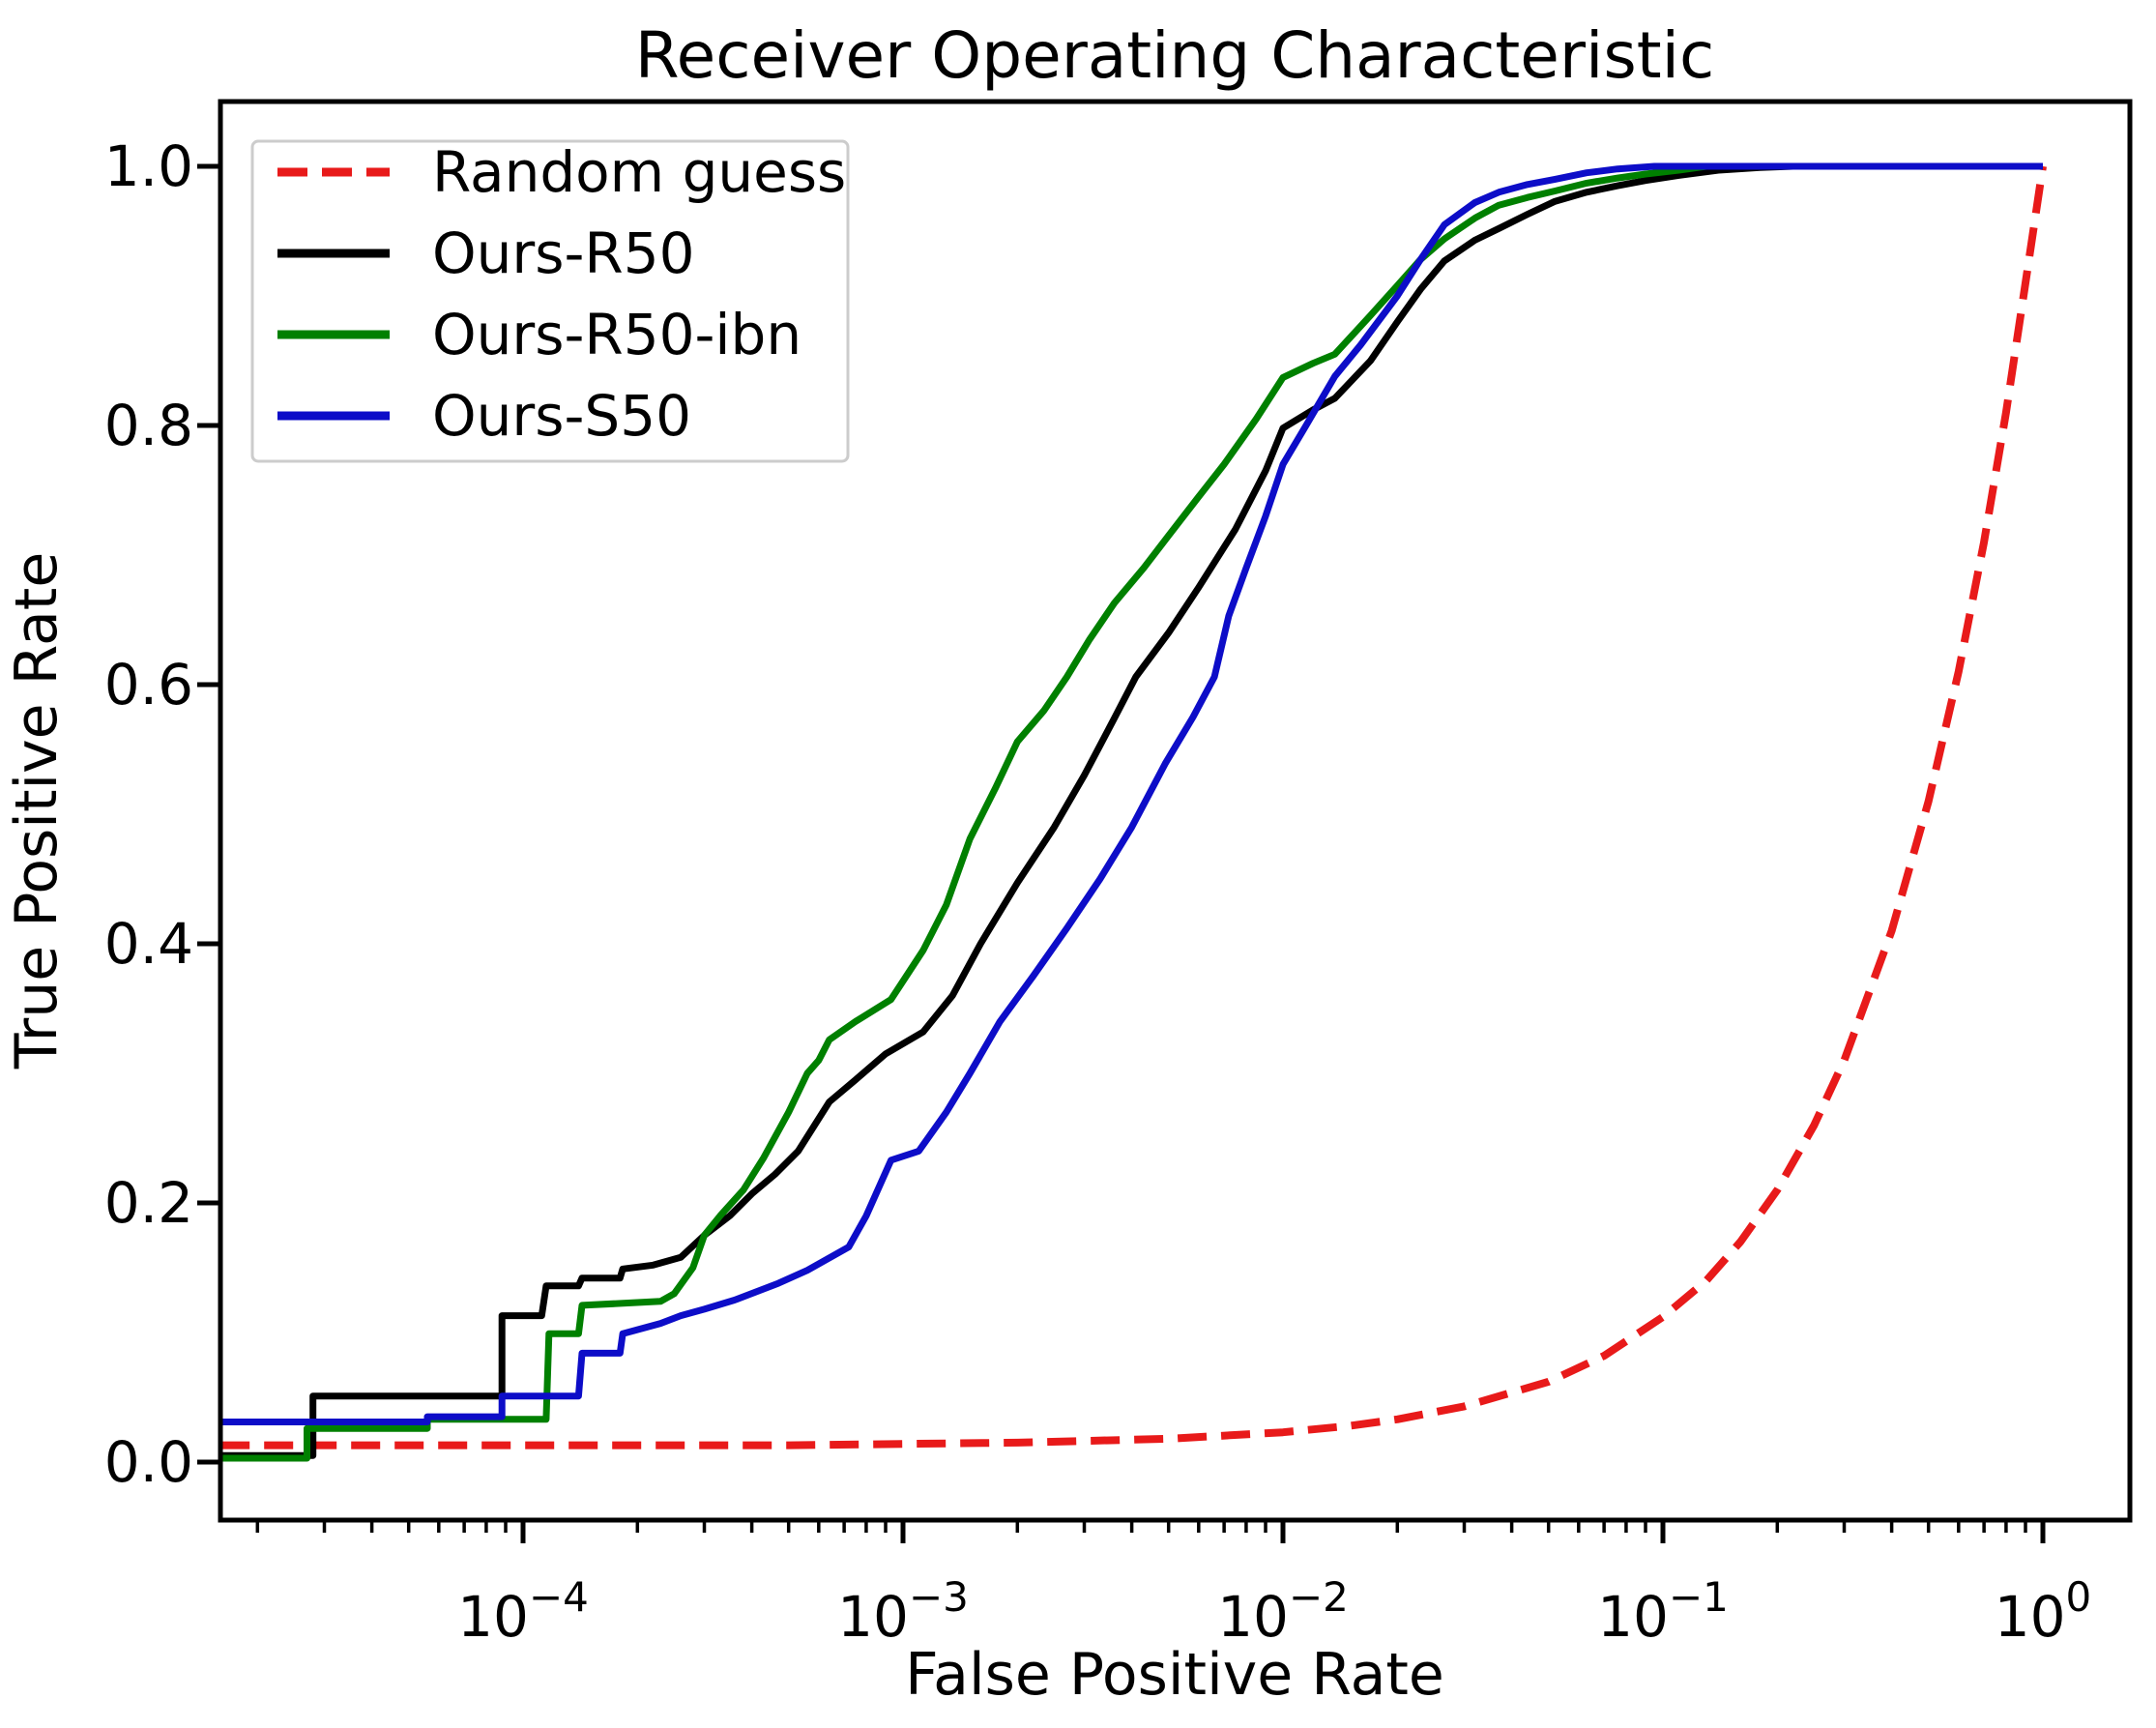 The image size is (2156, 1728). What do you see at coordinates (148, 166) in the screenshot?
I see `y-tick-label: 1.0` at bounding box center [148, 166].